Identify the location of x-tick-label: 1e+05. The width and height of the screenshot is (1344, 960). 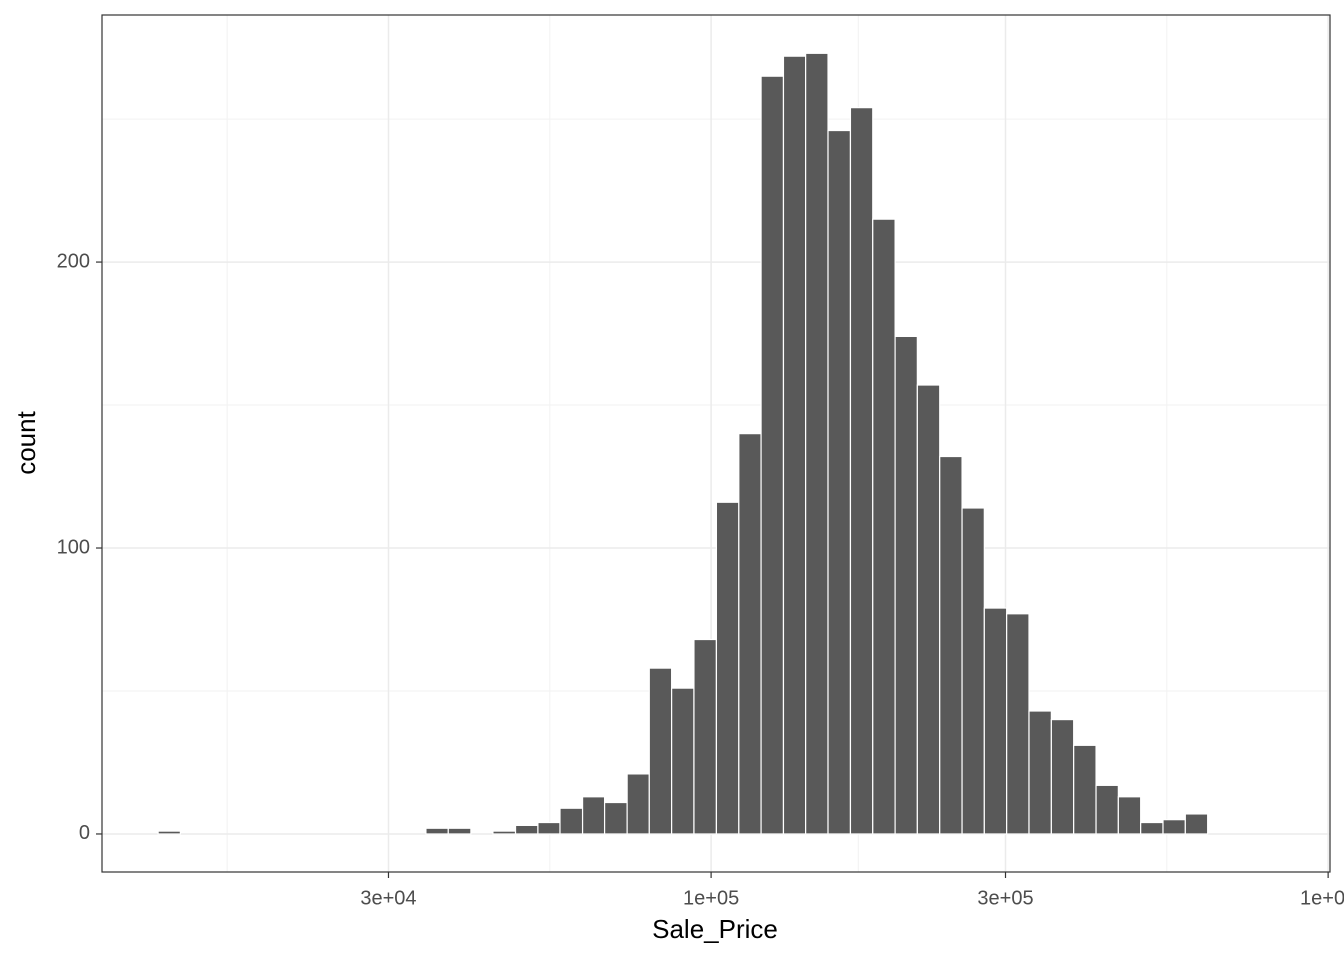
(711, 898).